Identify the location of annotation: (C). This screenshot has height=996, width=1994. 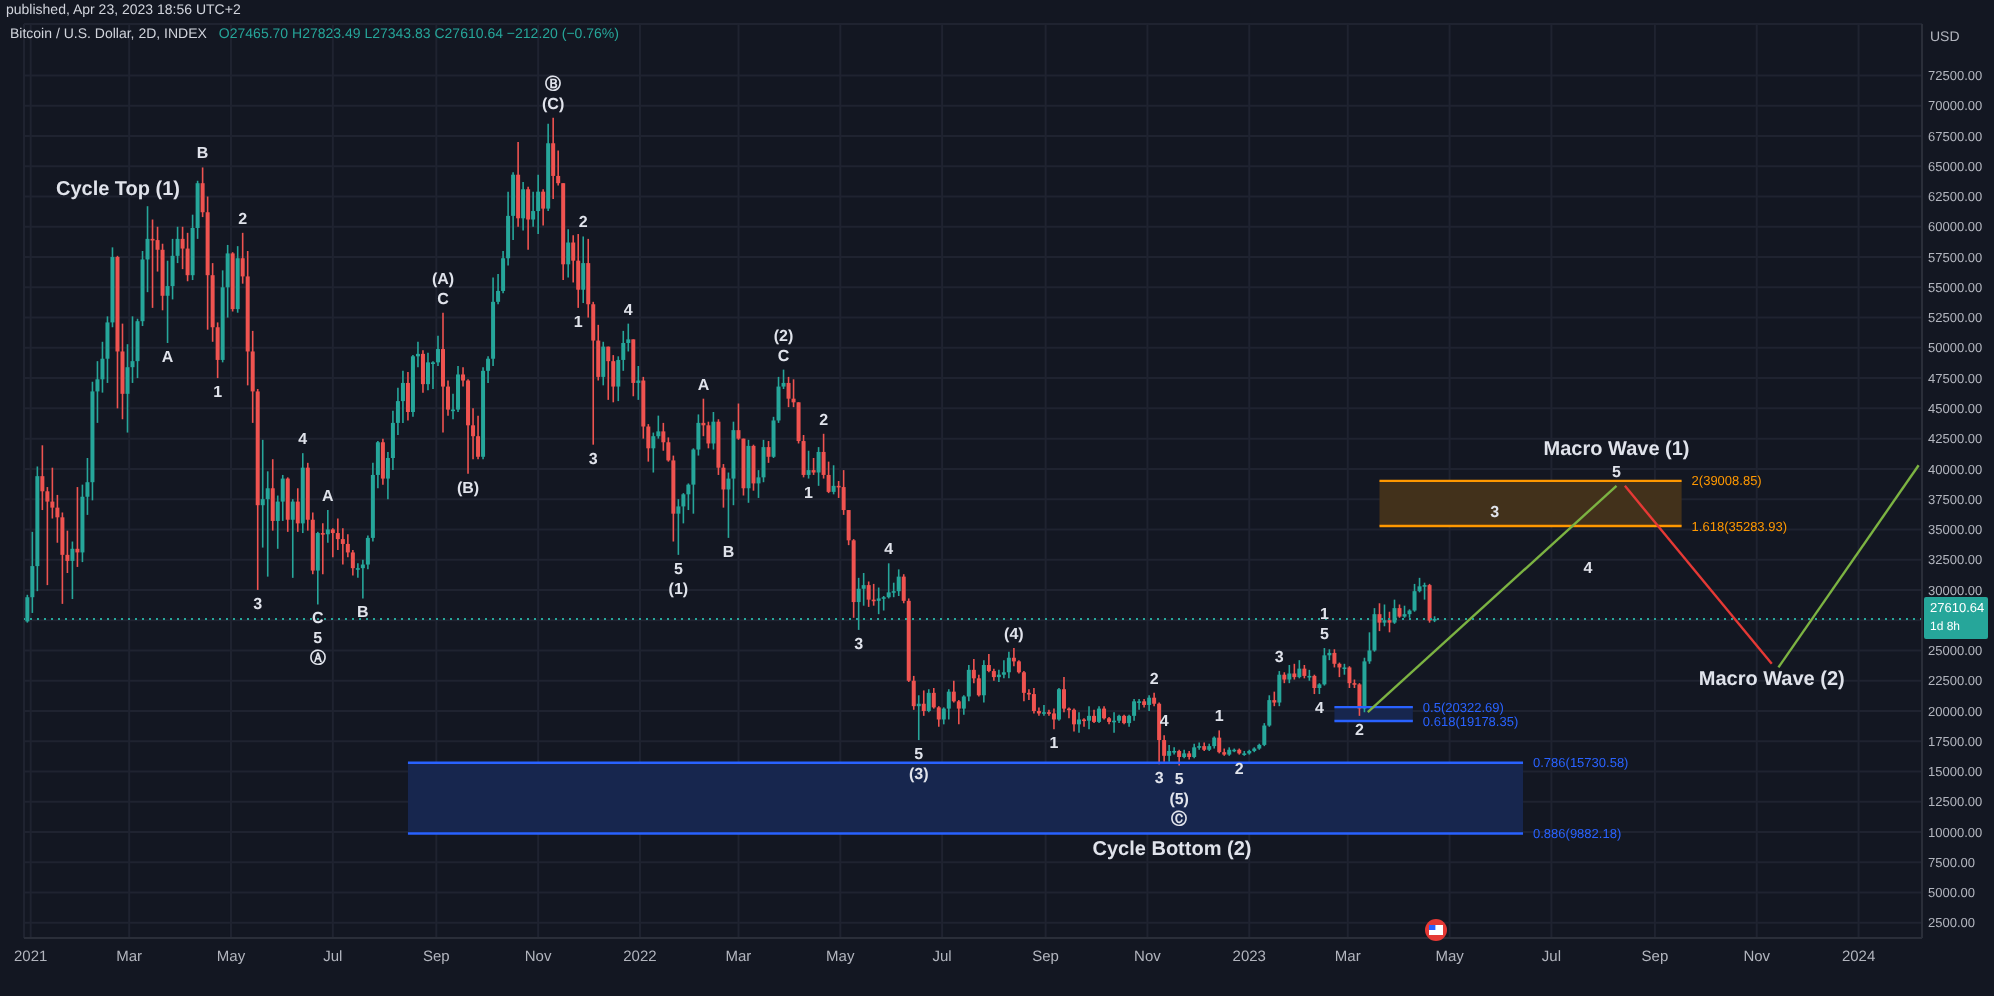
(553, 103).